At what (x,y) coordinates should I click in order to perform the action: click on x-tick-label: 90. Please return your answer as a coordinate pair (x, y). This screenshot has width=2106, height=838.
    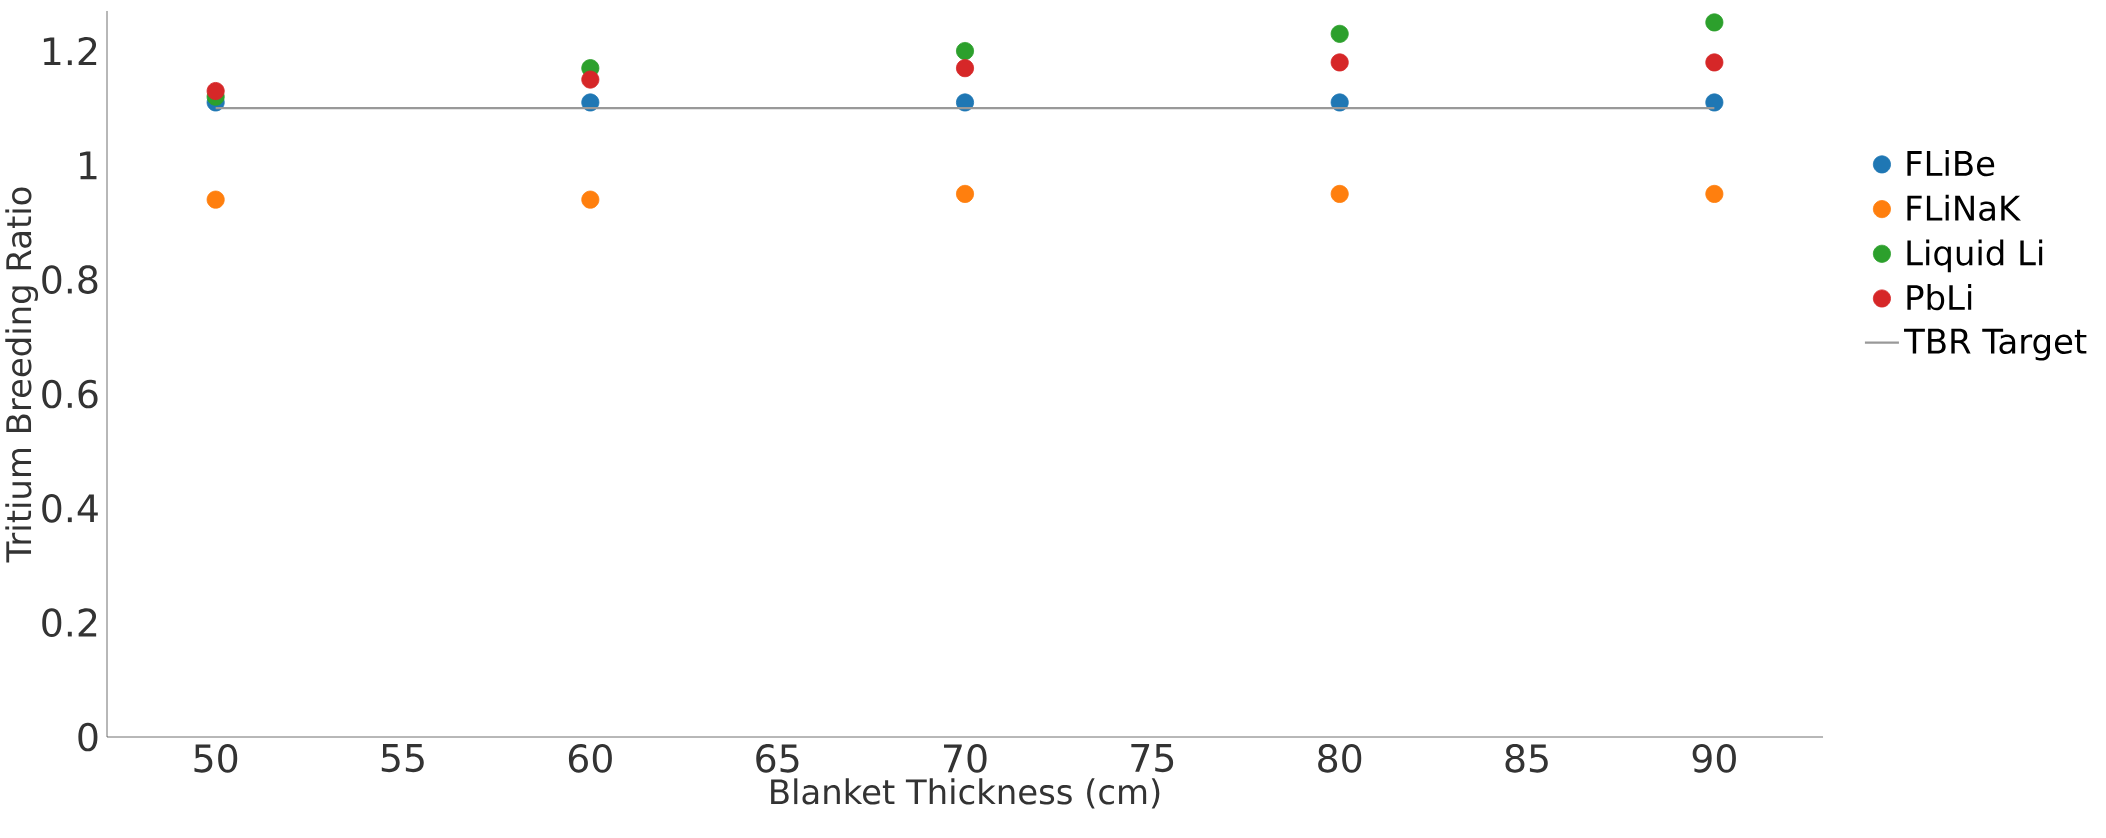
    Looking at the image, I should click on (1714, 758).